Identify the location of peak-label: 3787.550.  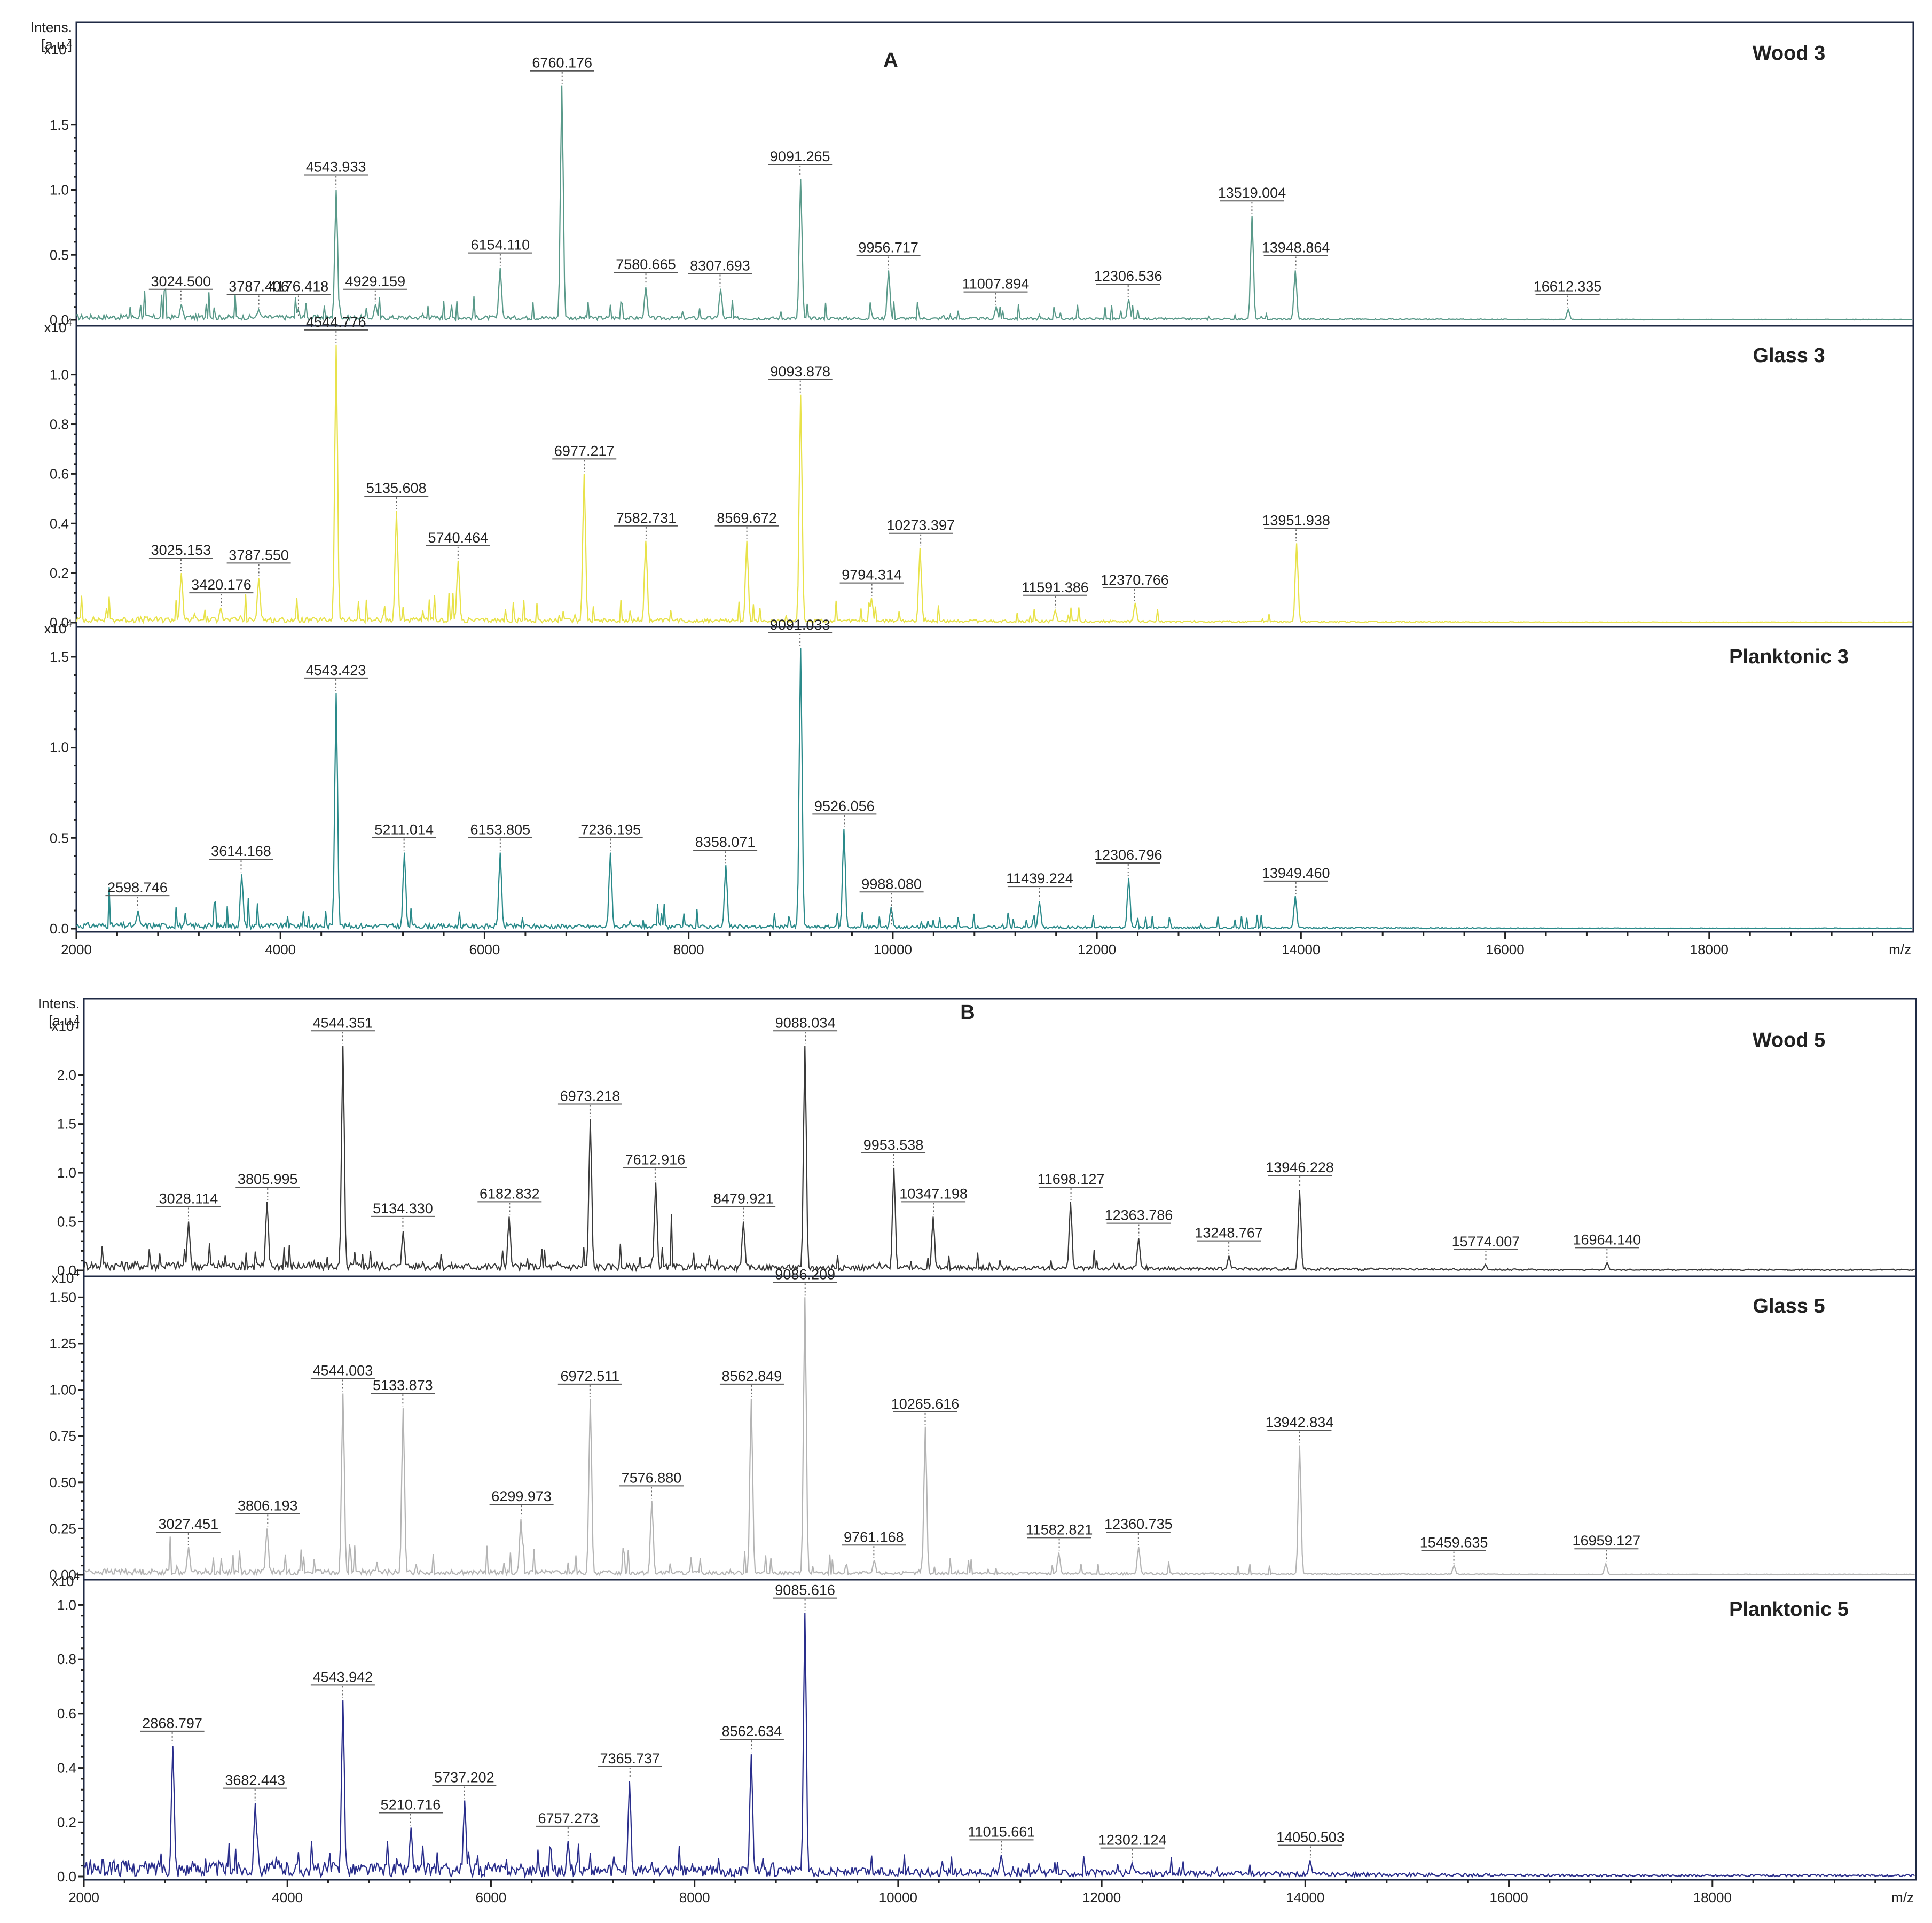
(259, 555).